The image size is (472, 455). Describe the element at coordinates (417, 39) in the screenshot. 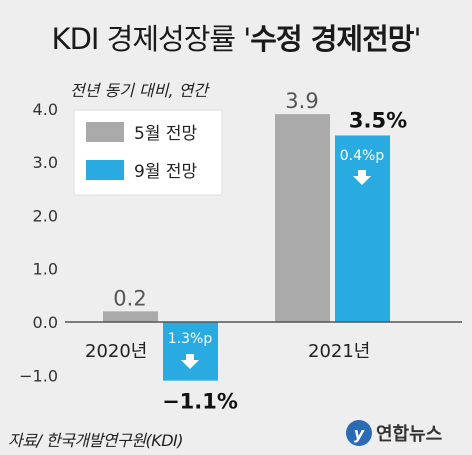

I see `title-end: '` at that location.